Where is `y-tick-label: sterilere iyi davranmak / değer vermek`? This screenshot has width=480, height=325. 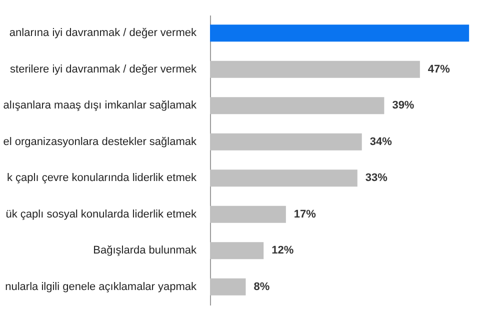 y-tick-label: sterilere iyi davranmak / değer vermek is located at coordinates (103, 69).